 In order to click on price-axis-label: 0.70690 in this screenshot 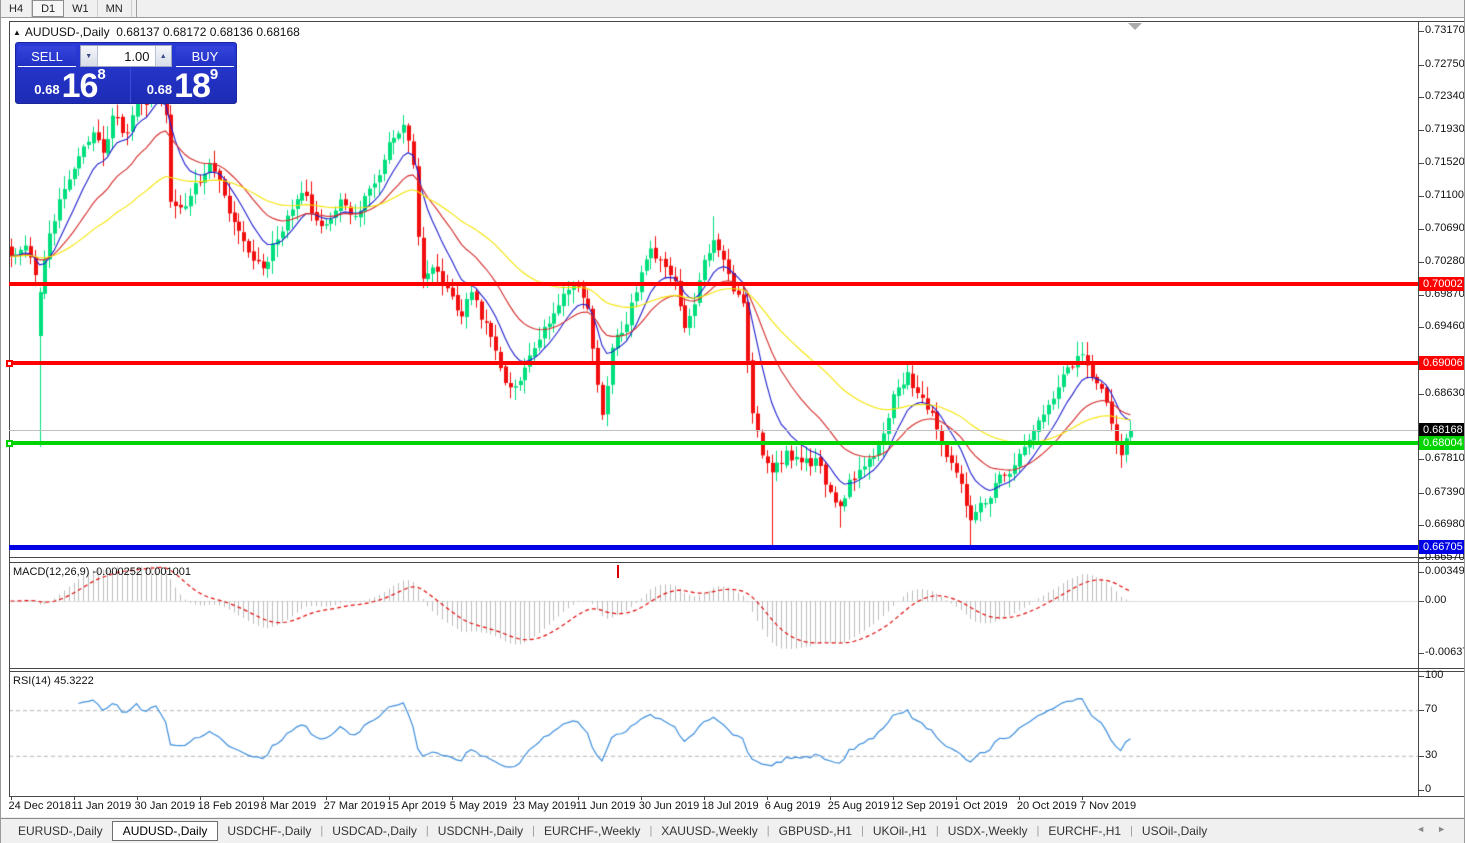, I will do `click(1445, 228)`.